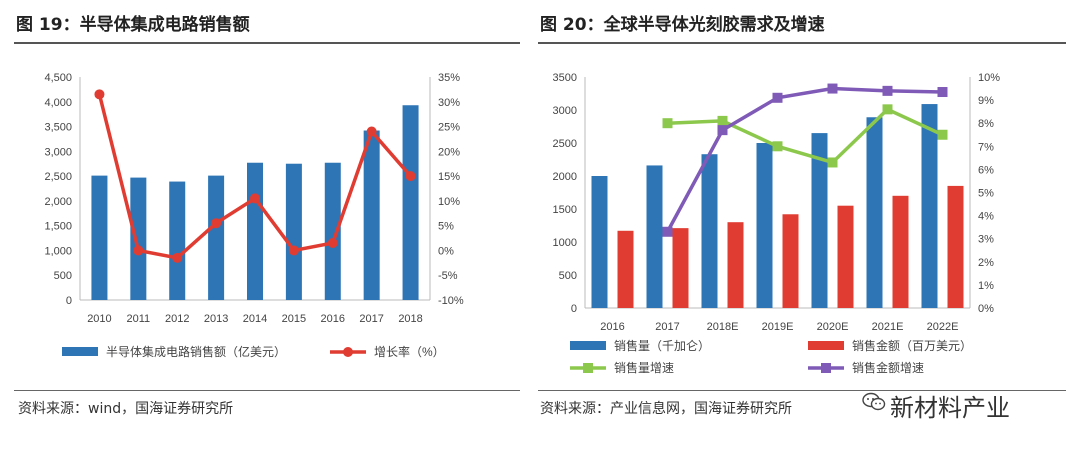 This screenshot has width=1080, height=450. What do you see at coordinates (449, 128) in the screenshot?
I see `y2-tick-label: 25%` at bounding box center [449, 128].